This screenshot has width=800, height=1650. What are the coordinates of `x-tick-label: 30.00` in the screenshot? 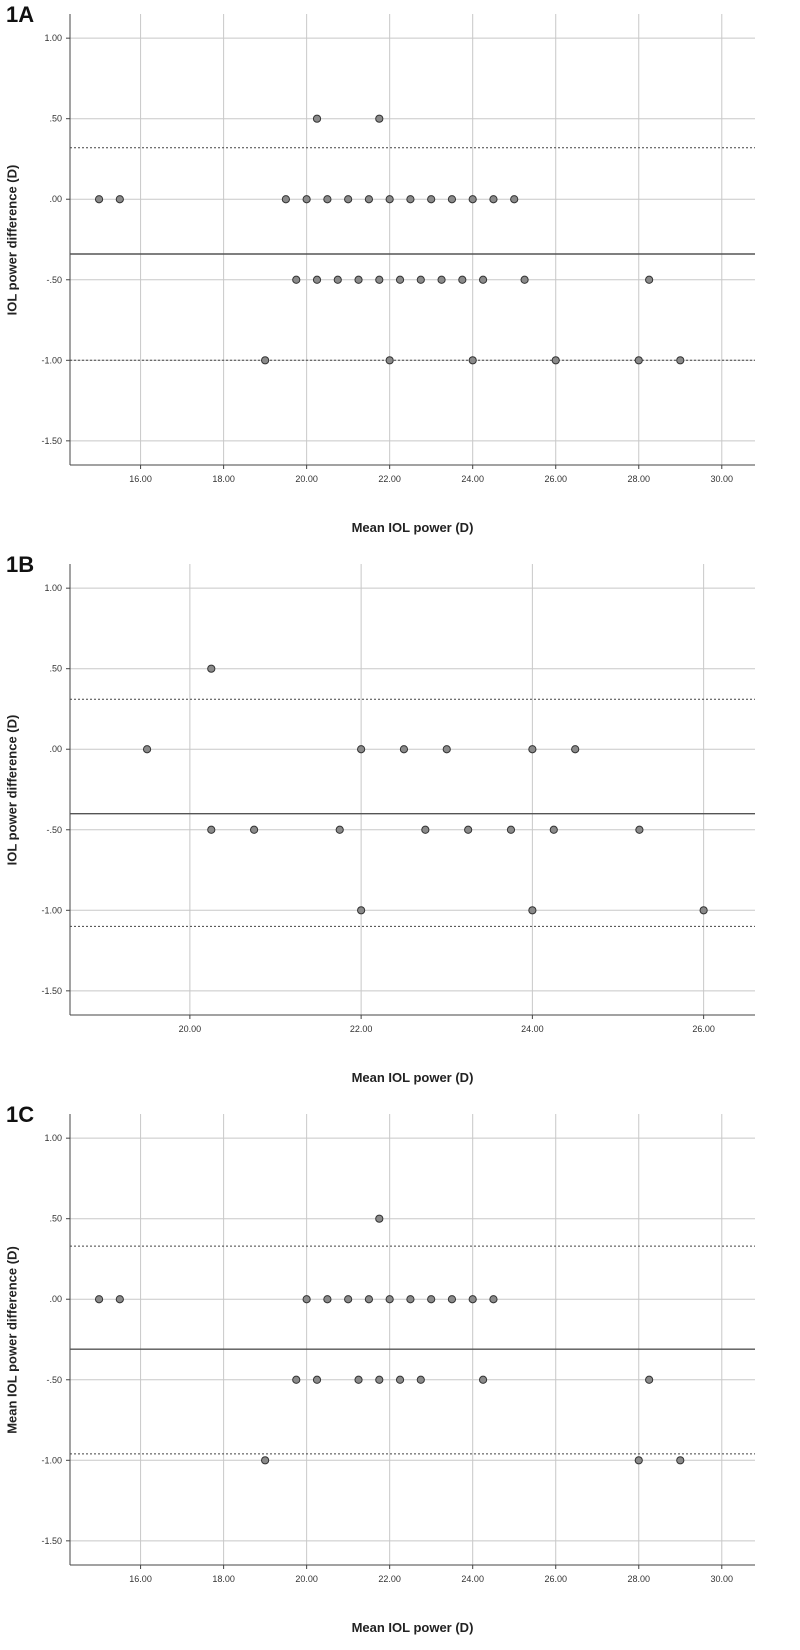 It's located at (722, 1579).